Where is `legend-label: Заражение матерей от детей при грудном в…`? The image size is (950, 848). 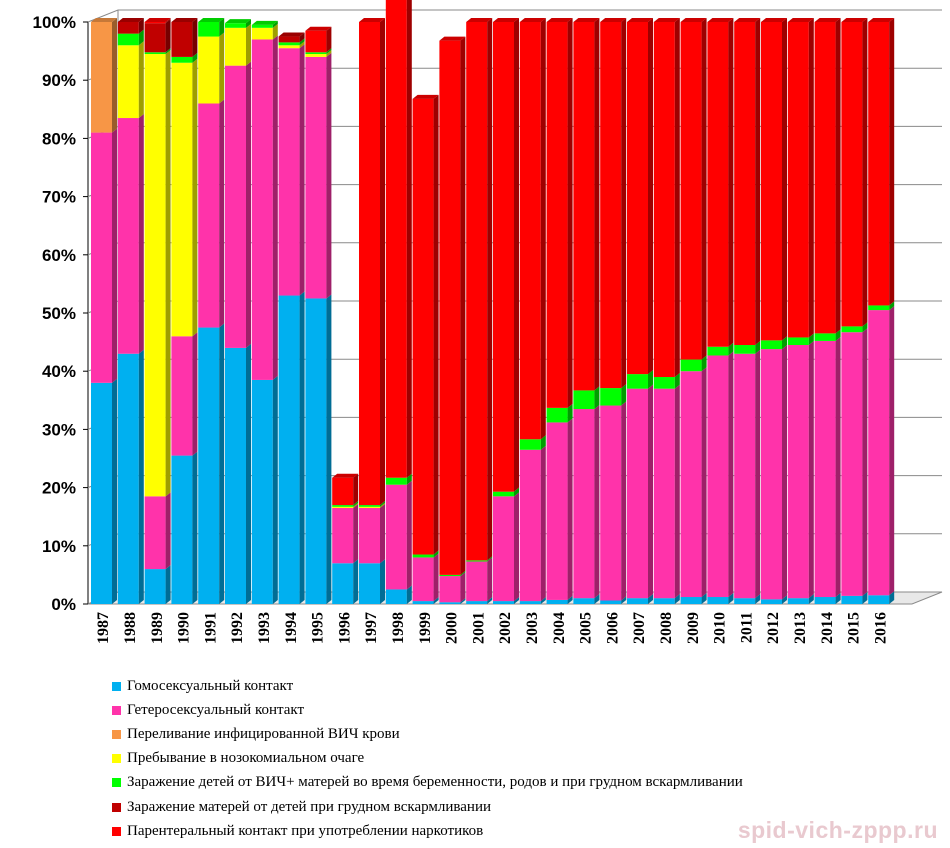
legend-label: Заражение матерей от детей при грудном в… is located at coordinates (309, 806).